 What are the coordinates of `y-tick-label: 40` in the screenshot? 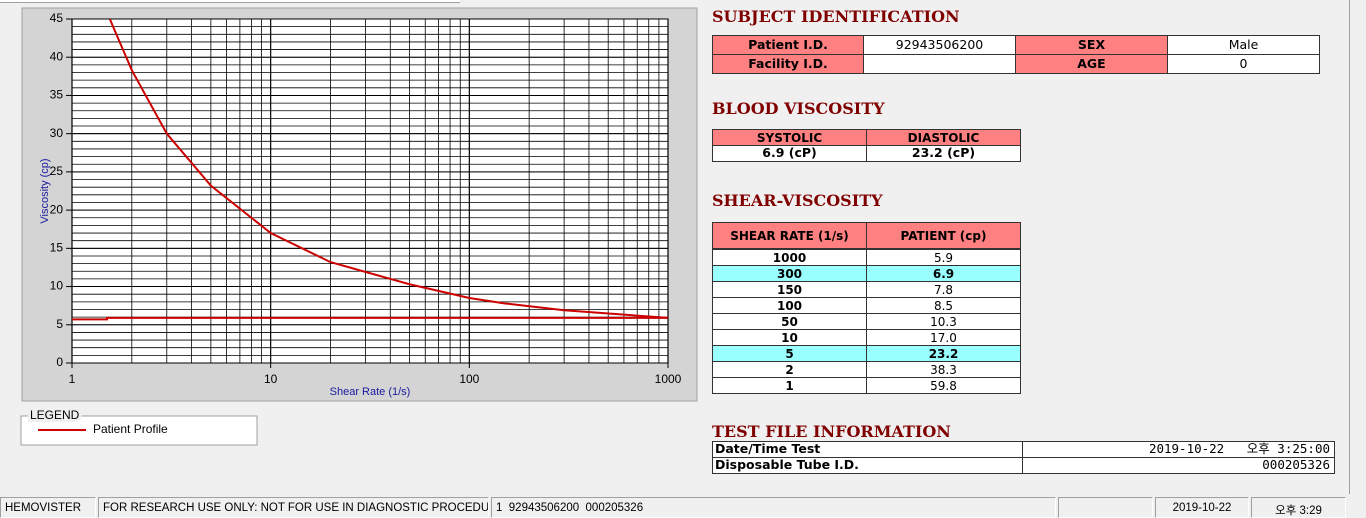 It's located at (57, 56).